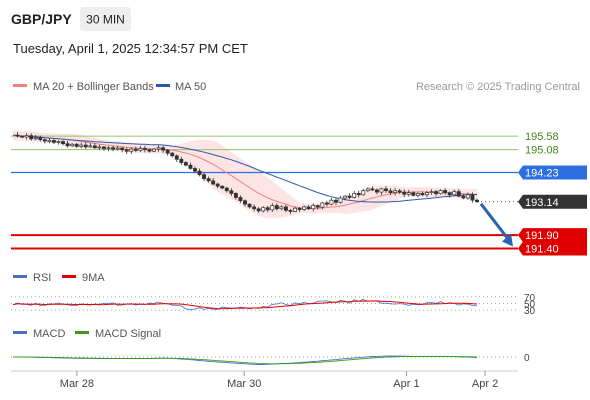 The image size is (590, 400). What do you see at coordinates (530, 311) in the screenshot?
I see `rsi-level-label-30: 30` at bounding box center [530, 311].